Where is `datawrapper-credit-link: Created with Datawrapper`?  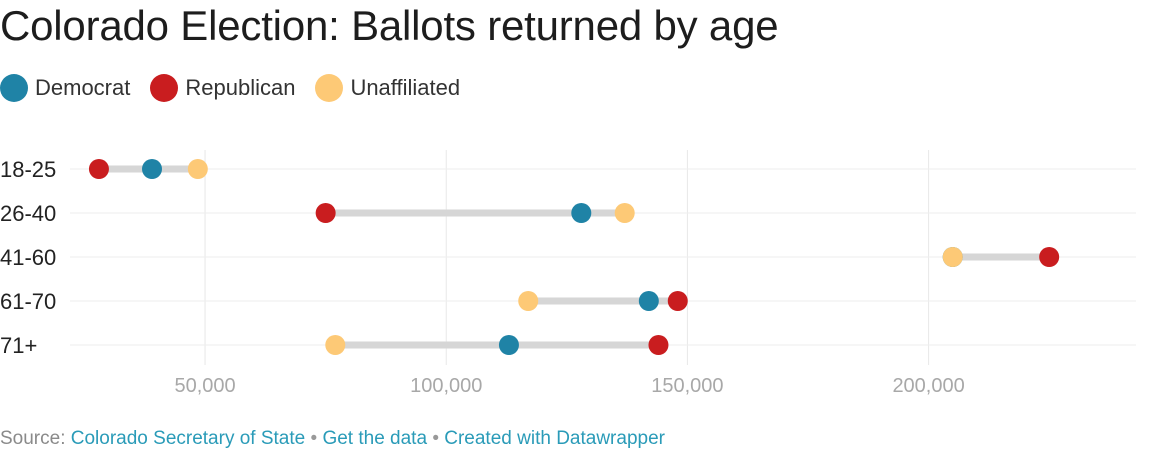 datawrapper-credit-link: Created with Datawrapper is located at coordinates (554, 438).